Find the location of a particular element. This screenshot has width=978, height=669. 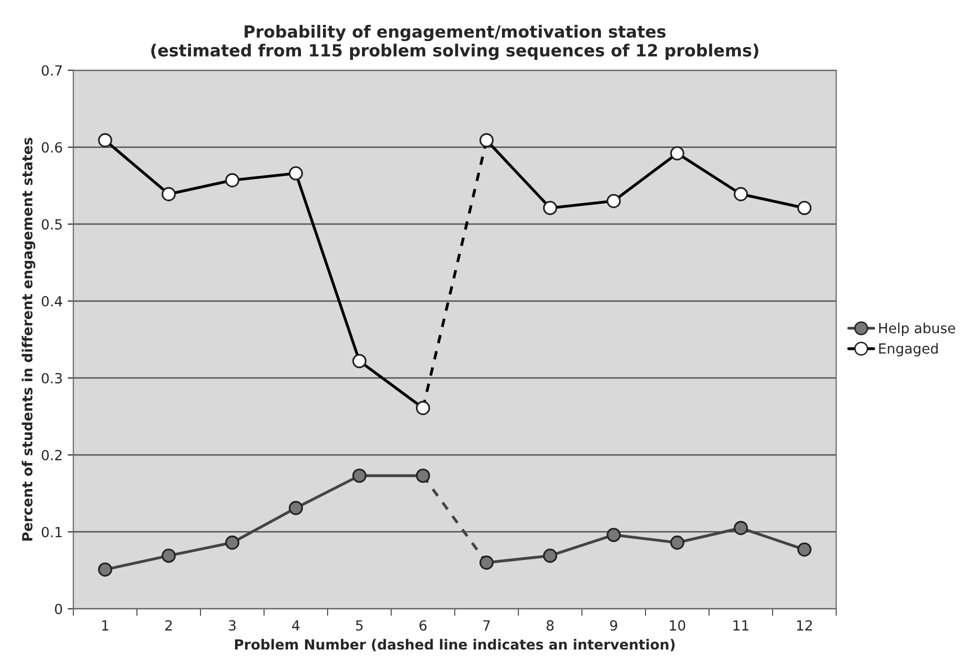

x-tick-label: 1 is located at coordinates (105, 625).